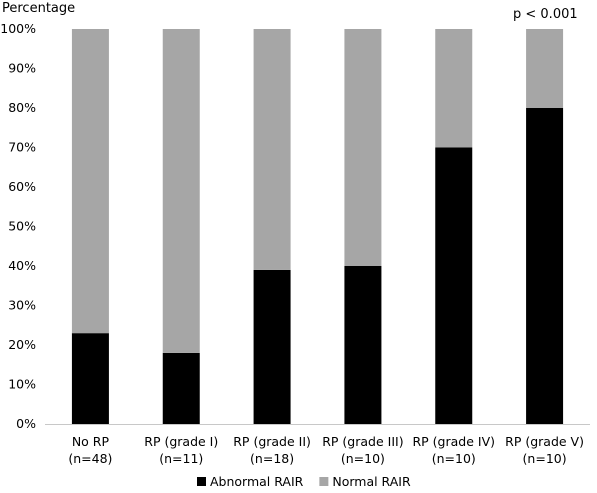  Describe the element at coordinates (38, 8) in the screenshot. I see `y-axis-label: Percentage` at that location.